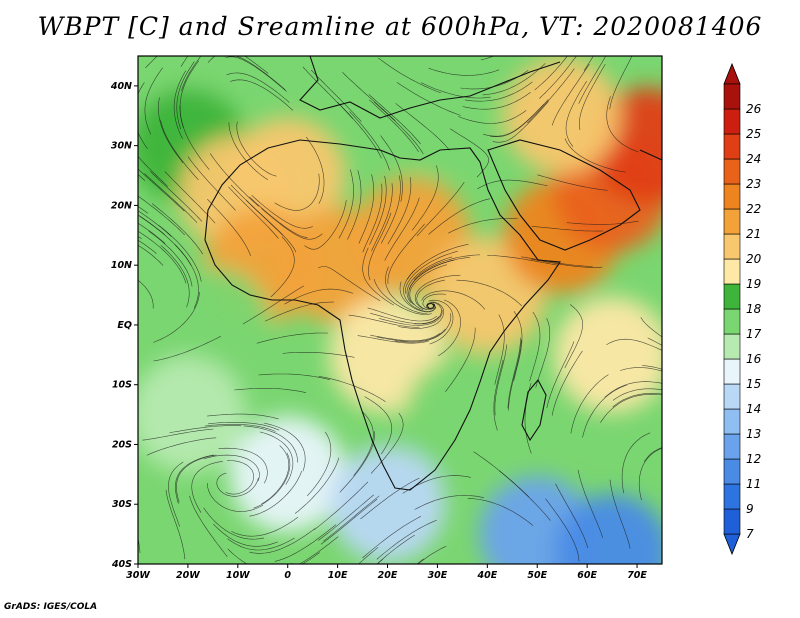 This screenshot has height=618, width=800. Describe the element at coordinates (754, 259) in the screenshot. I see `colorbar-label: 20` at that location.